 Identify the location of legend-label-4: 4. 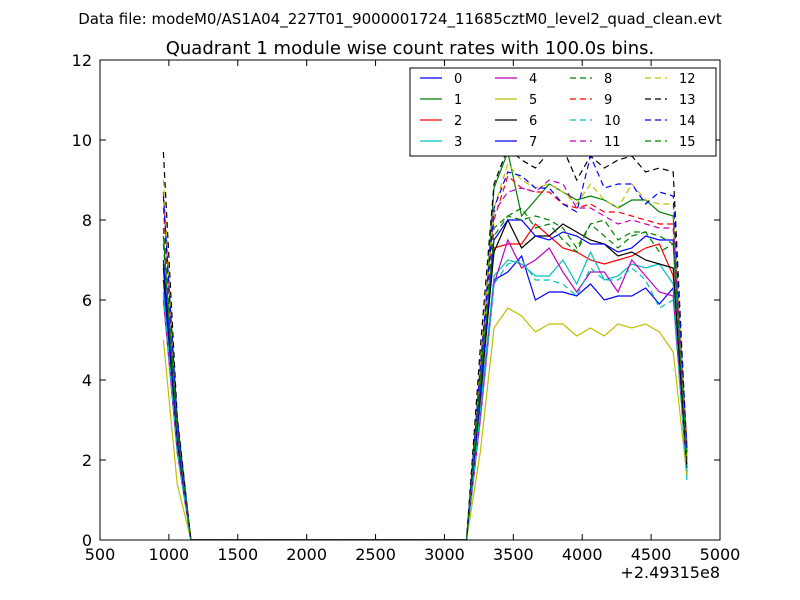
(533, 79).